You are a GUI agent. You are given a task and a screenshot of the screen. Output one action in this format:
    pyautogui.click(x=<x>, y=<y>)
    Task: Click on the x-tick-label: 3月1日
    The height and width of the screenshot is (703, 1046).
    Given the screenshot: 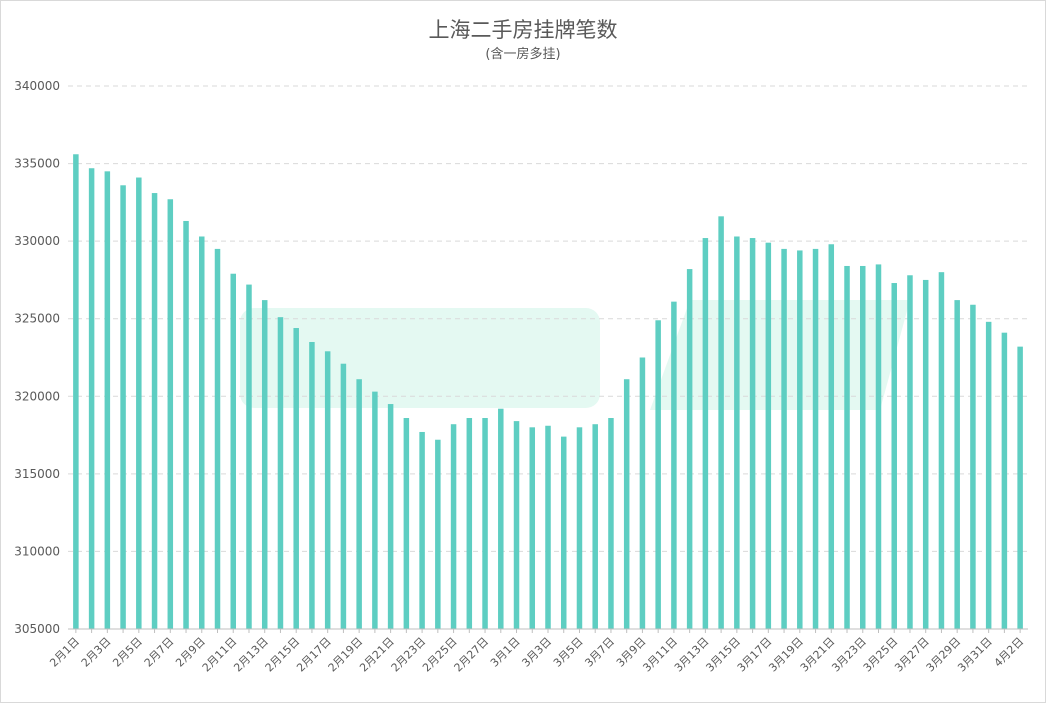 What is the action you would take?
    pyautogui.click(x=505, y=652)
    